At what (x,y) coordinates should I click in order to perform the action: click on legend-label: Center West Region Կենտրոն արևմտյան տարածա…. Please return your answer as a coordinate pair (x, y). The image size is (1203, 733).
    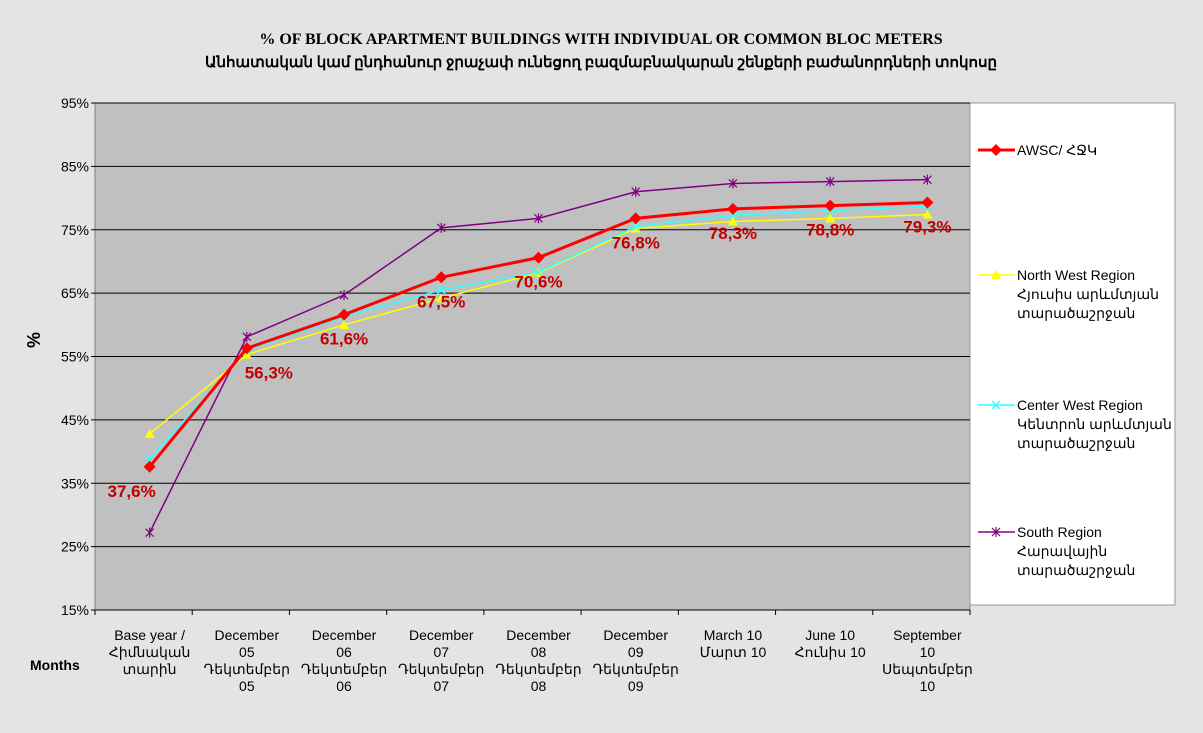
    Looking at the image, I should click on (1094, 424).